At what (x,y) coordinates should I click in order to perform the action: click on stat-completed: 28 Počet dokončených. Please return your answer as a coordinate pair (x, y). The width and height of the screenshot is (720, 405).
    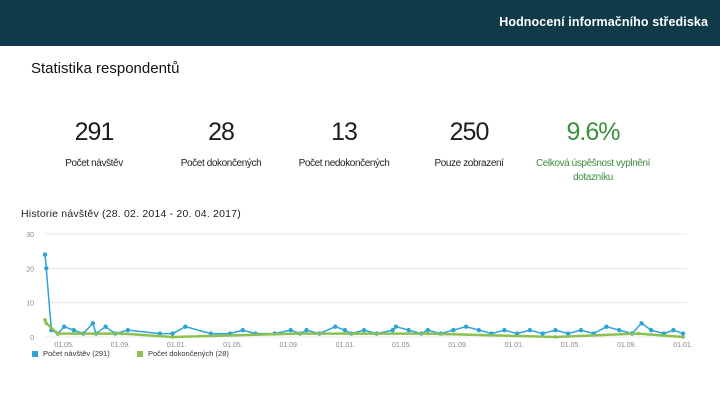
    Looking at the image, I should click on (221, 144).